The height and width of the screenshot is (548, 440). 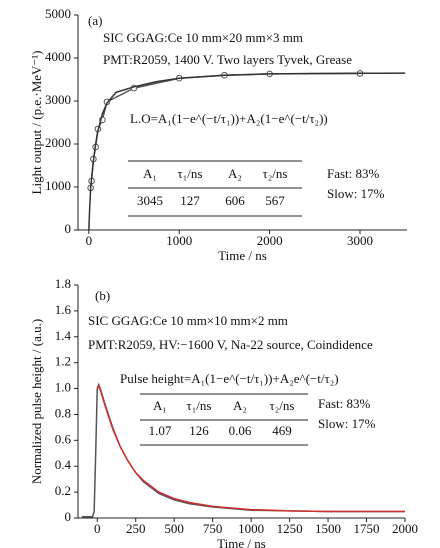 What do you see at coordinates (58, 142) in the screenshot?
I see `y-tick-label: 2000` at bounding box center [58, 142].